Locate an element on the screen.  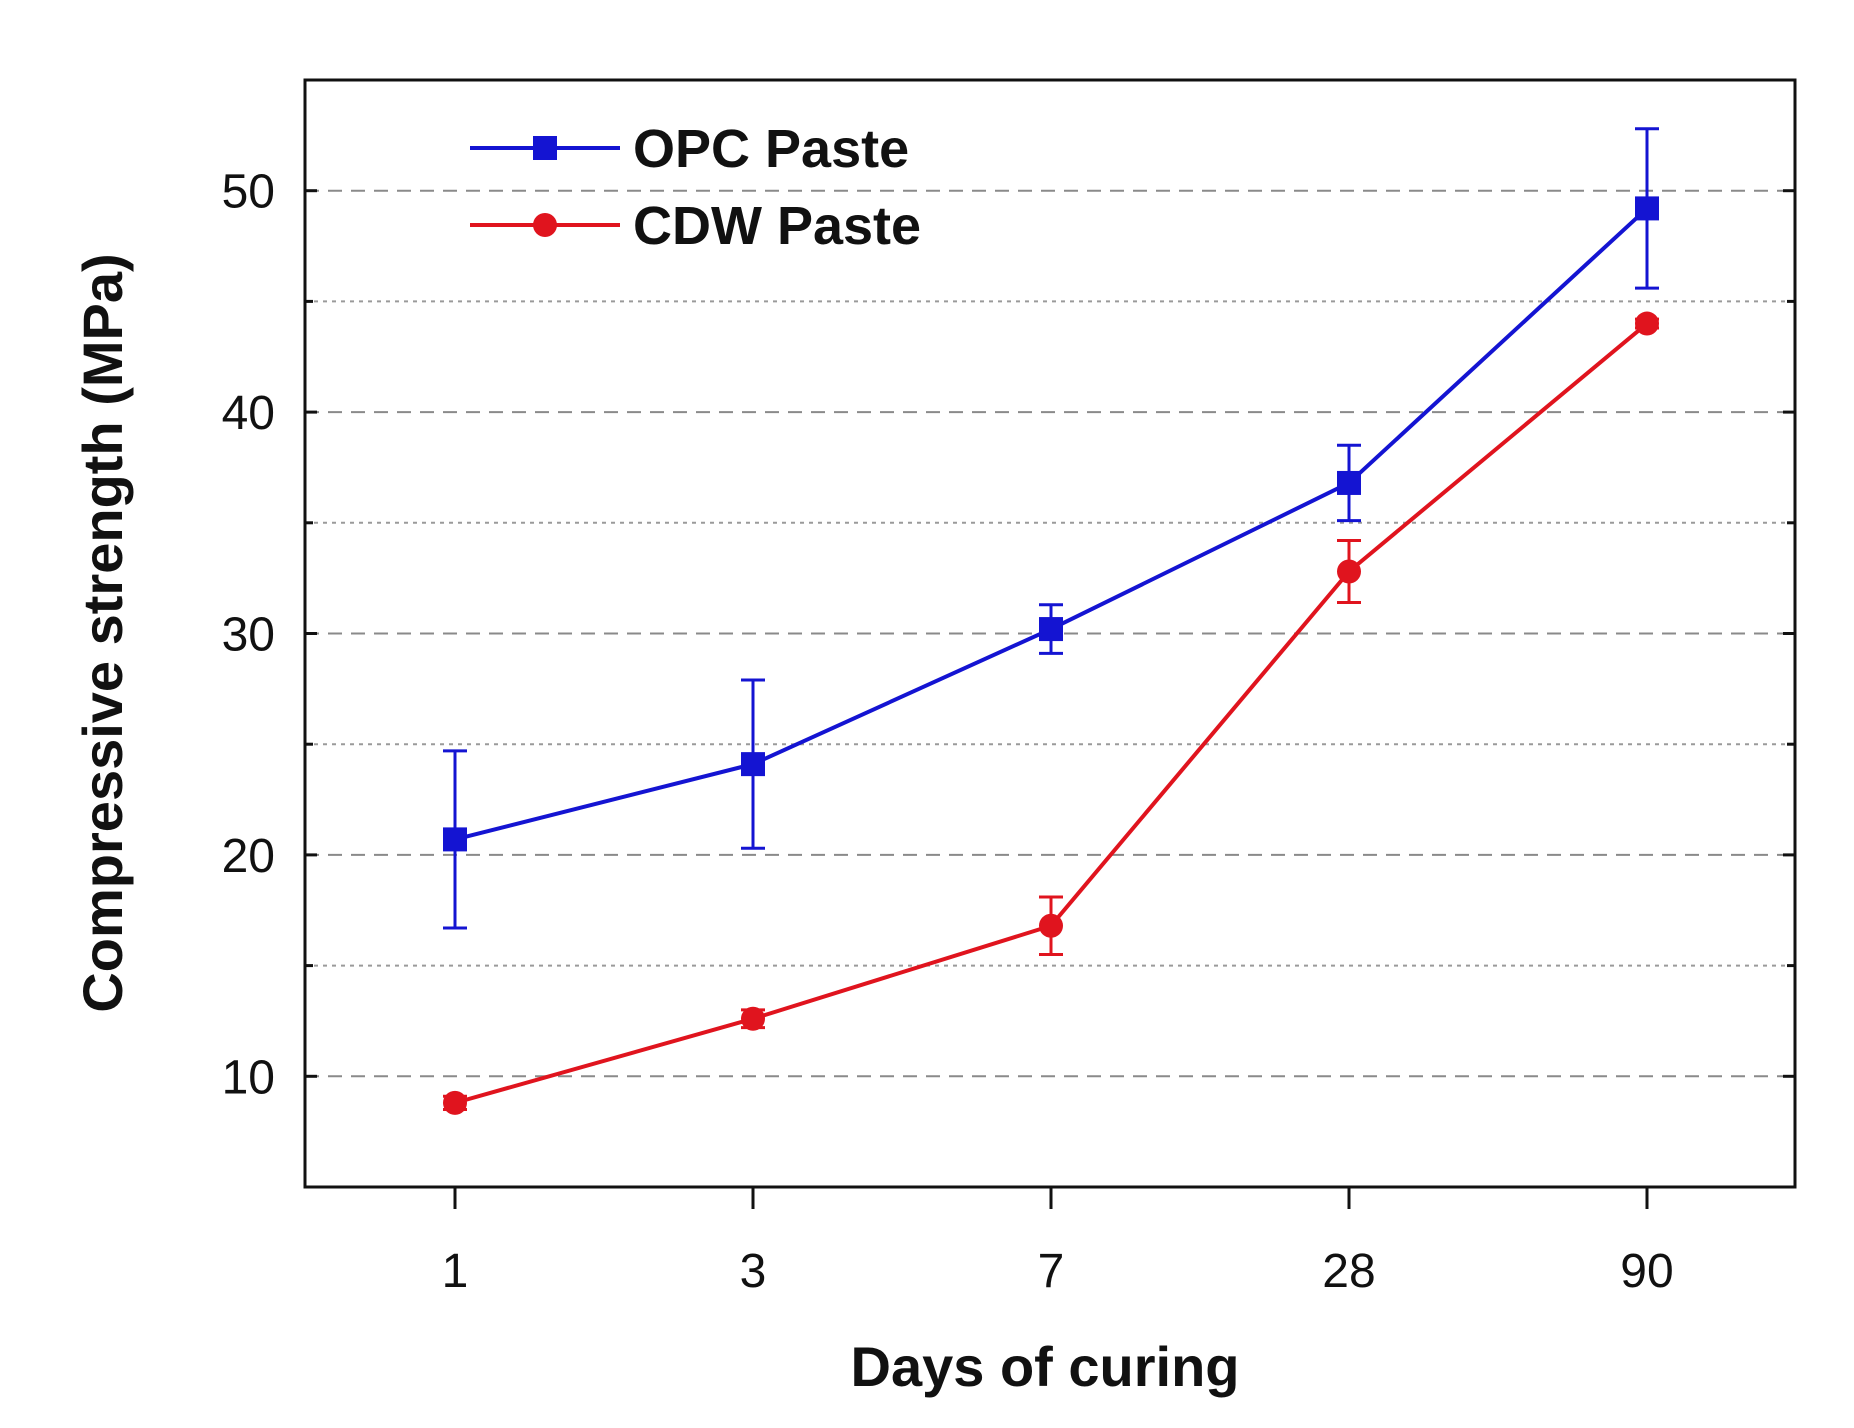
x-tick-label-28: 28 is located at coordinates (1348, 1271).